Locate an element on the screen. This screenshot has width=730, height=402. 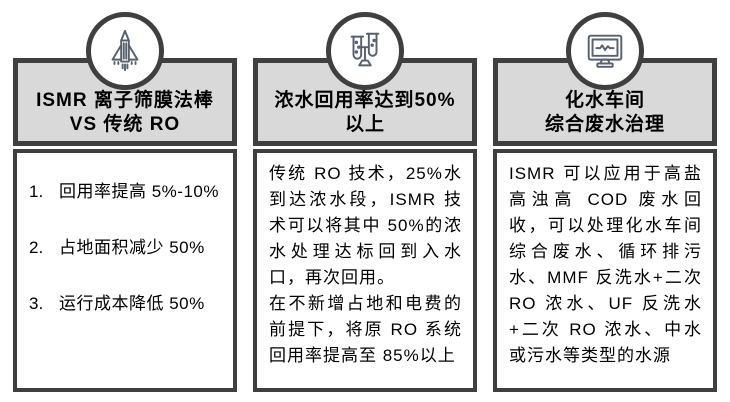
list-item: 2. 占地面积减少 50% is located at coordinates (127, 248).